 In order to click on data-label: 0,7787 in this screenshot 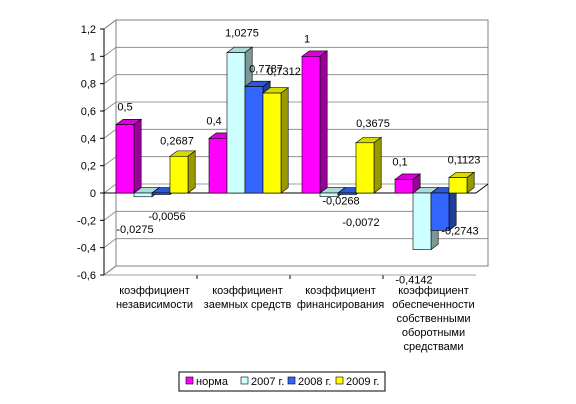, I will do `click(266, 70)`.